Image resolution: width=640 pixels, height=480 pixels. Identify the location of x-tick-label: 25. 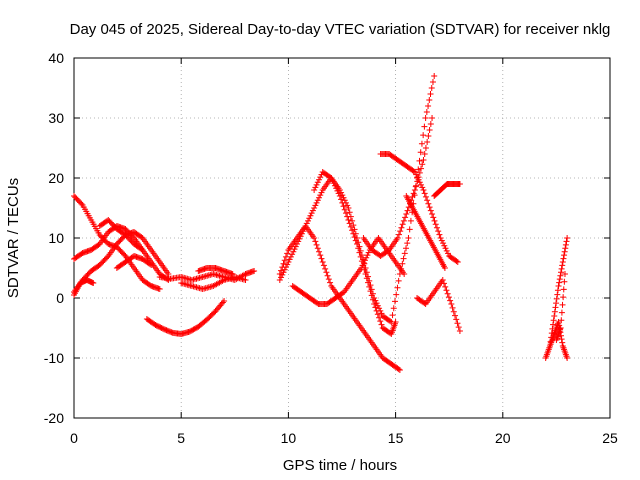
(610, 438).